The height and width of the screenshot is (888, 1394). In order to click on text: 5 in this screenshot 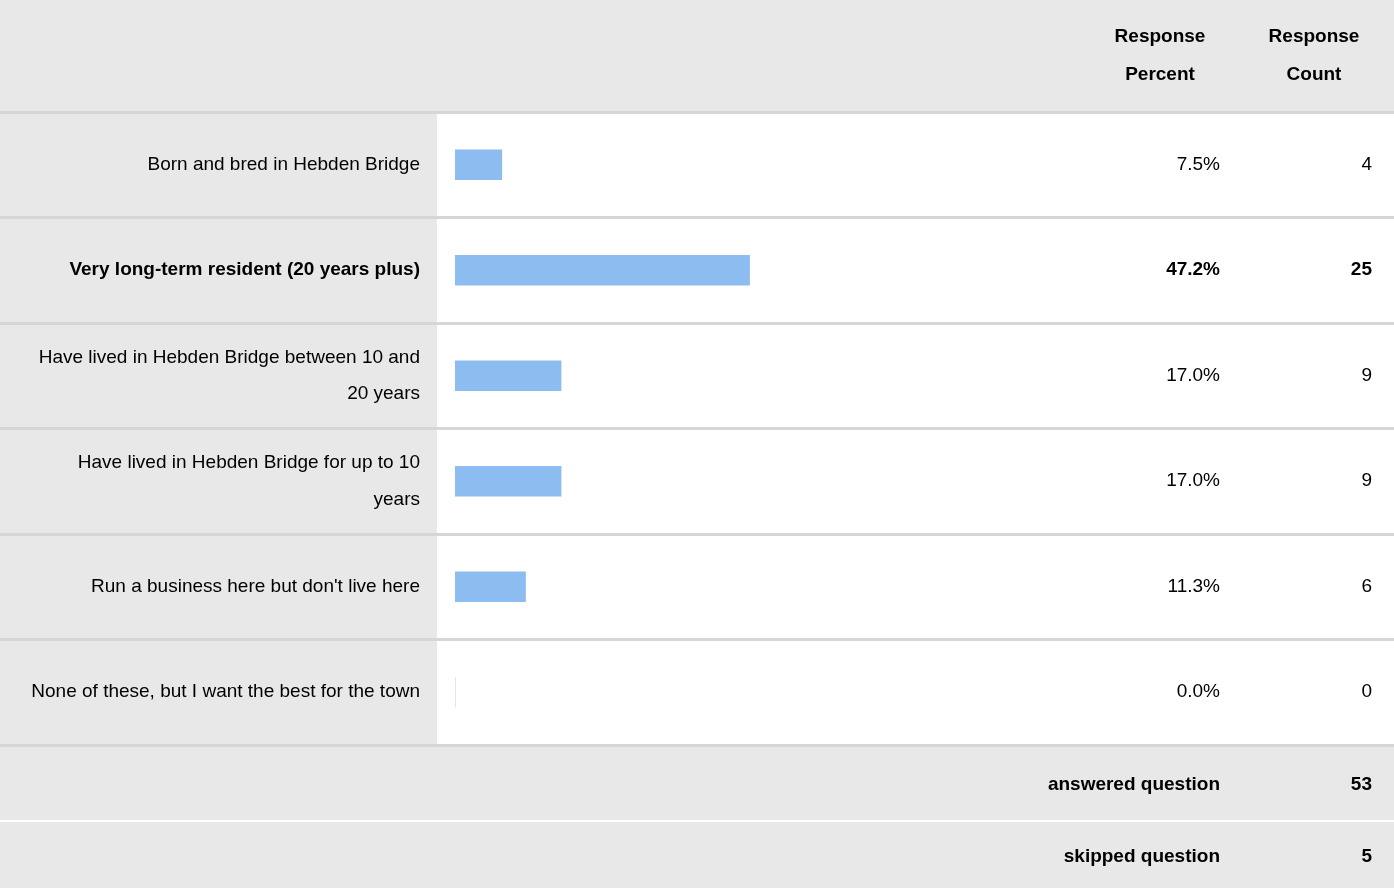, I will do `click(1367, 856)`.